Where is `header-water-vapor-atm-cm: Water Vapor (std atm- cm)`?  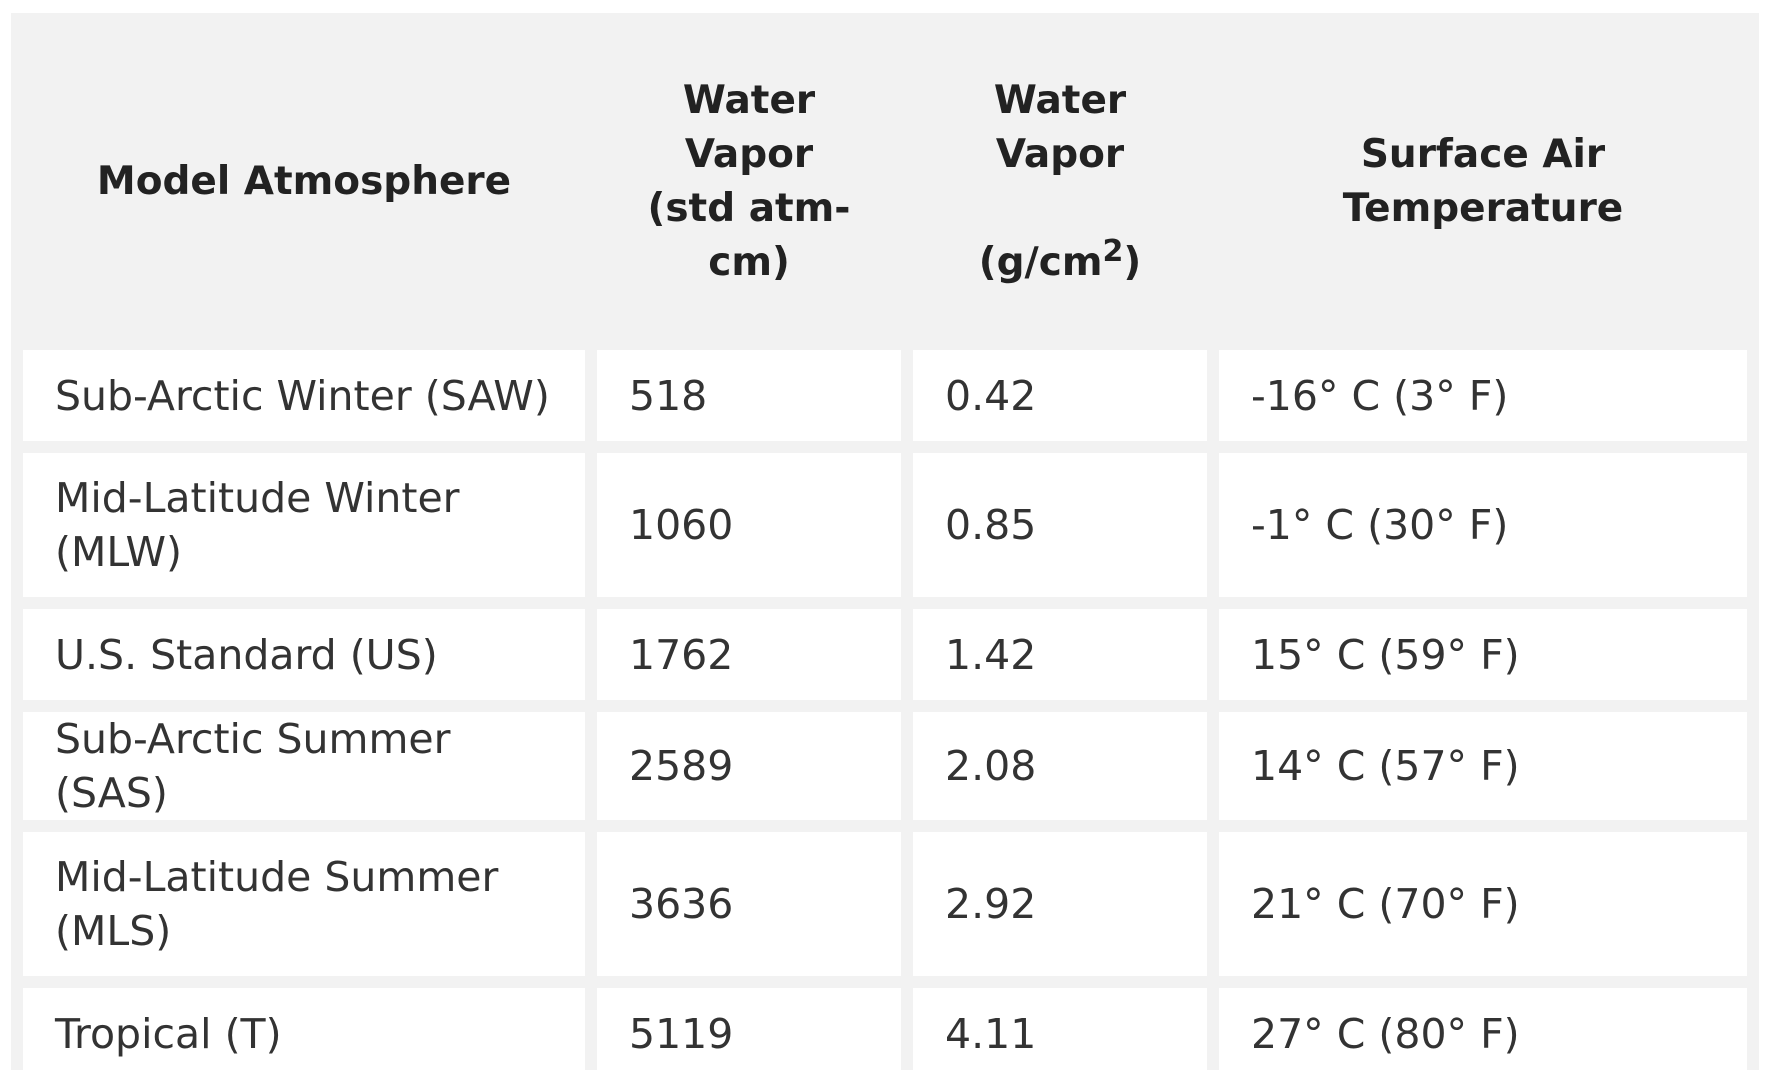 header-water-vapor-atm-cm: Water Vapor (std atm- cm) is located at coordinates (749, 181).